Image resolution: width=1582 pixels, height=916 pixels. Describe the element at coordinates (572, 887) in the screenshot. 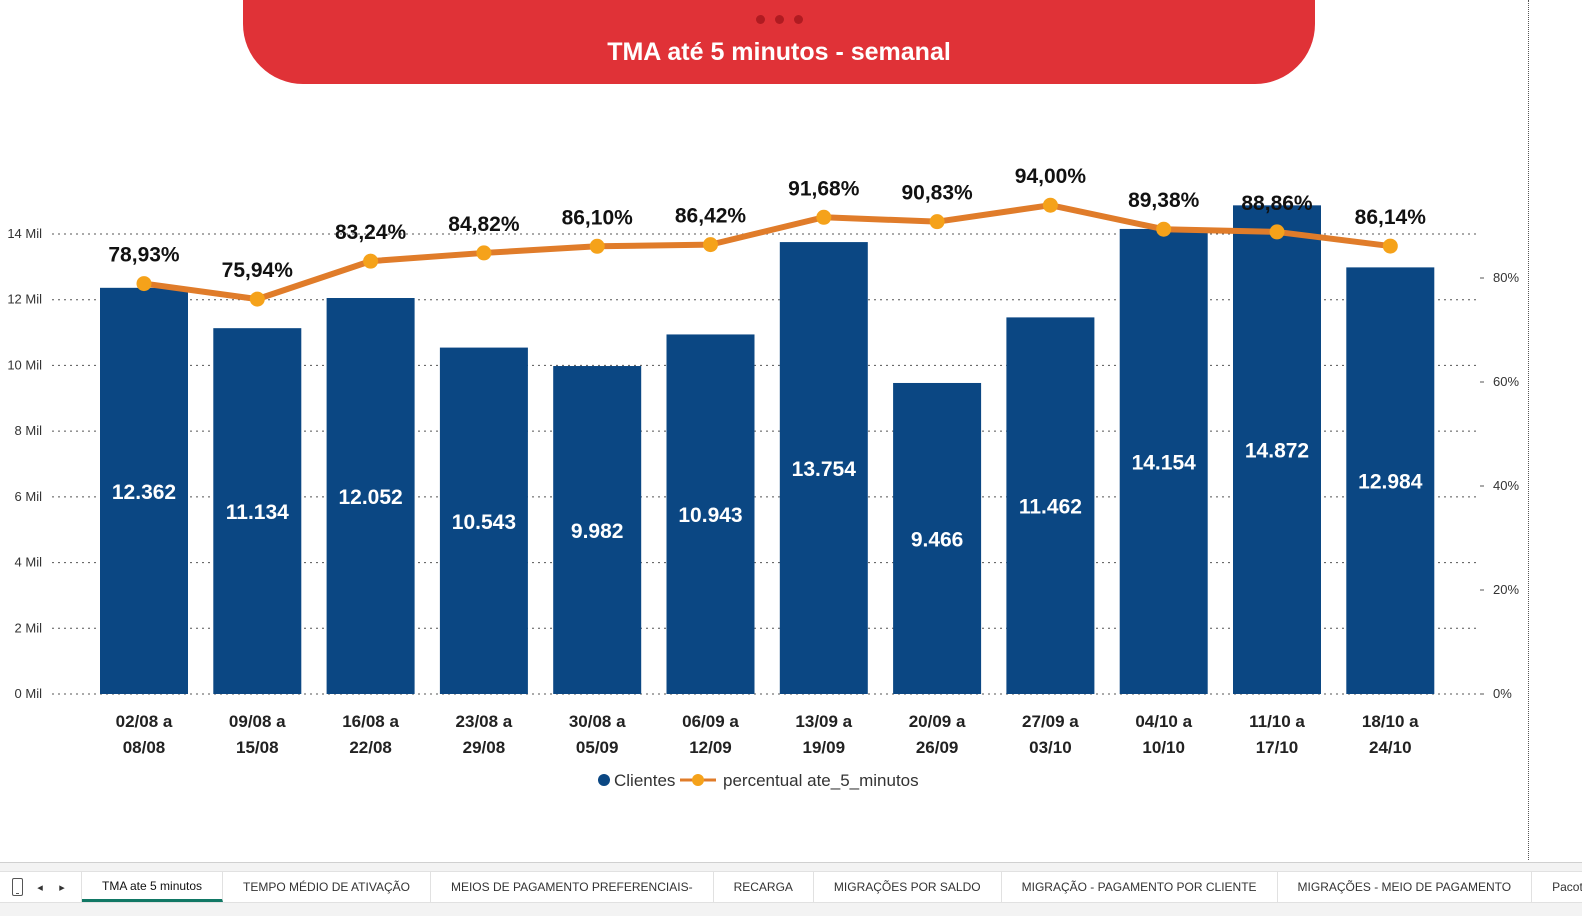

I see `page-tab: MEIOS DE PAGAMENTO PREFERENCIAIS-` at that location.